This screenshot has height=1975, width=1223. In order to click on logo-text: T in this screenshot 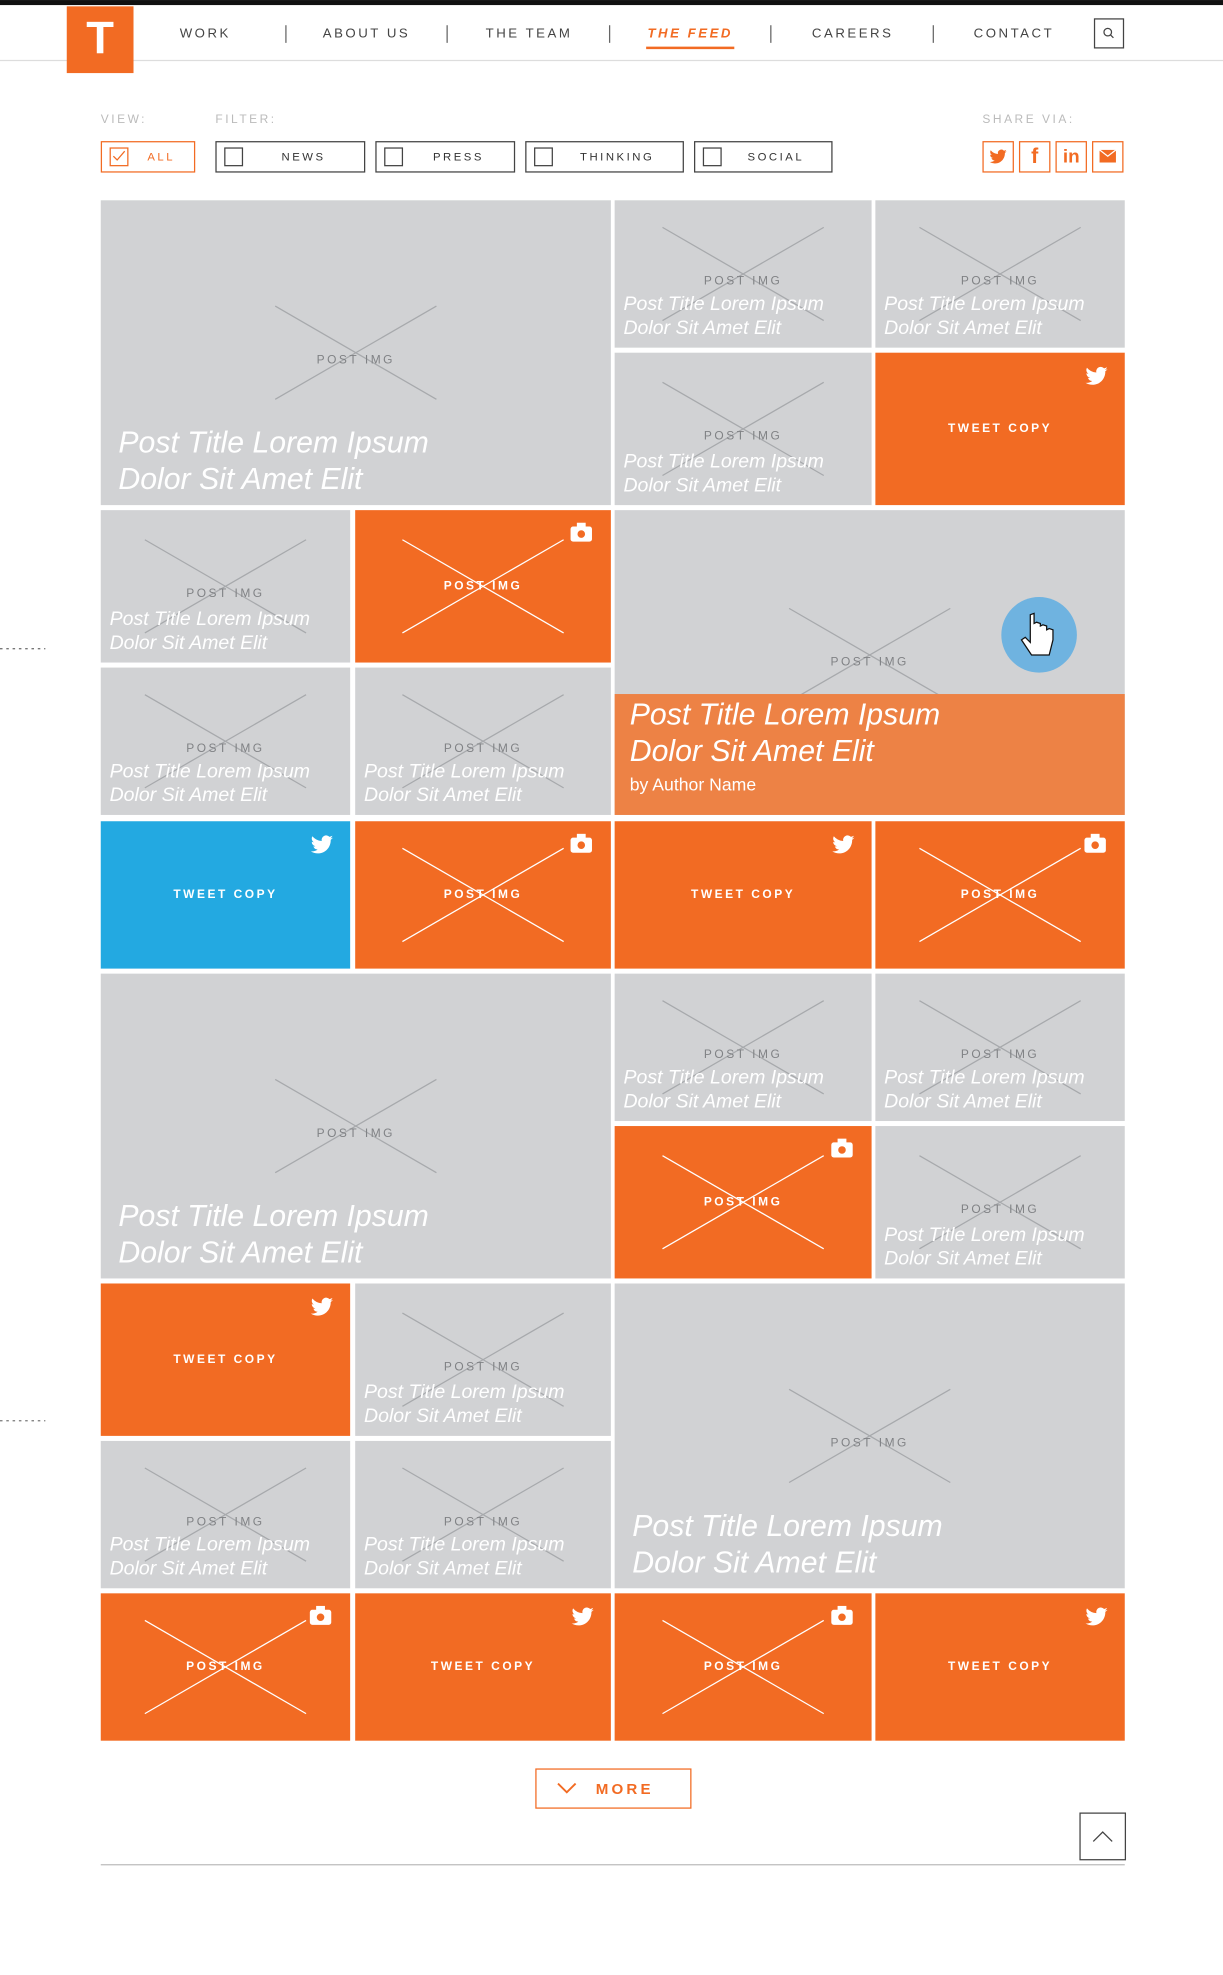, I will do `click(100, 38)`.